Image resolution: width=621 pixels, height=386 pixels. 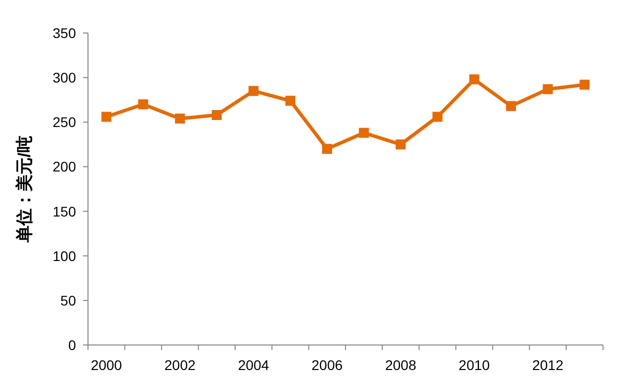 What do you see at coordinates (106, 365) in the screenshot?
I see `x-tick-label: 2000` at bounding box center [106, 365].